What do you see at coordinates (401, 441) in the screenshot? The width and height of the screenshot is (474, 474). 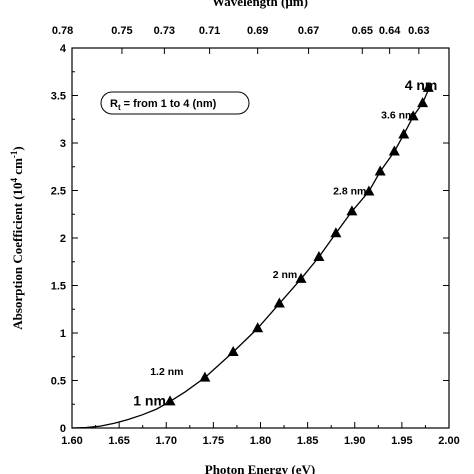 I see `x-tick-label: 1.95` at bounding box center [401, 441].